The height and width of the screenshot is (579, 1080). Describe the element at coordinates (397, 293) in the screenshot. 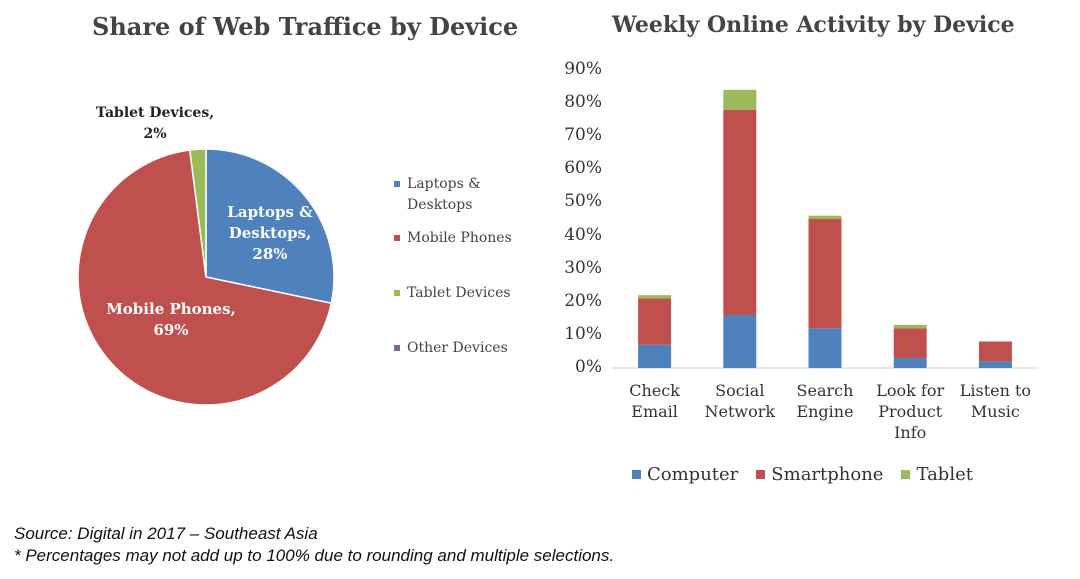

I see `legend-swatch-tablet` at that location.